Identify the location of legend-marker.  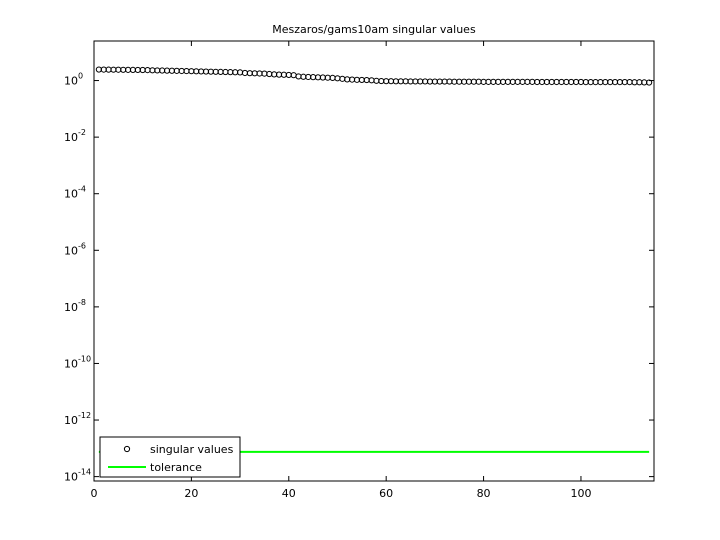
(127, 449).